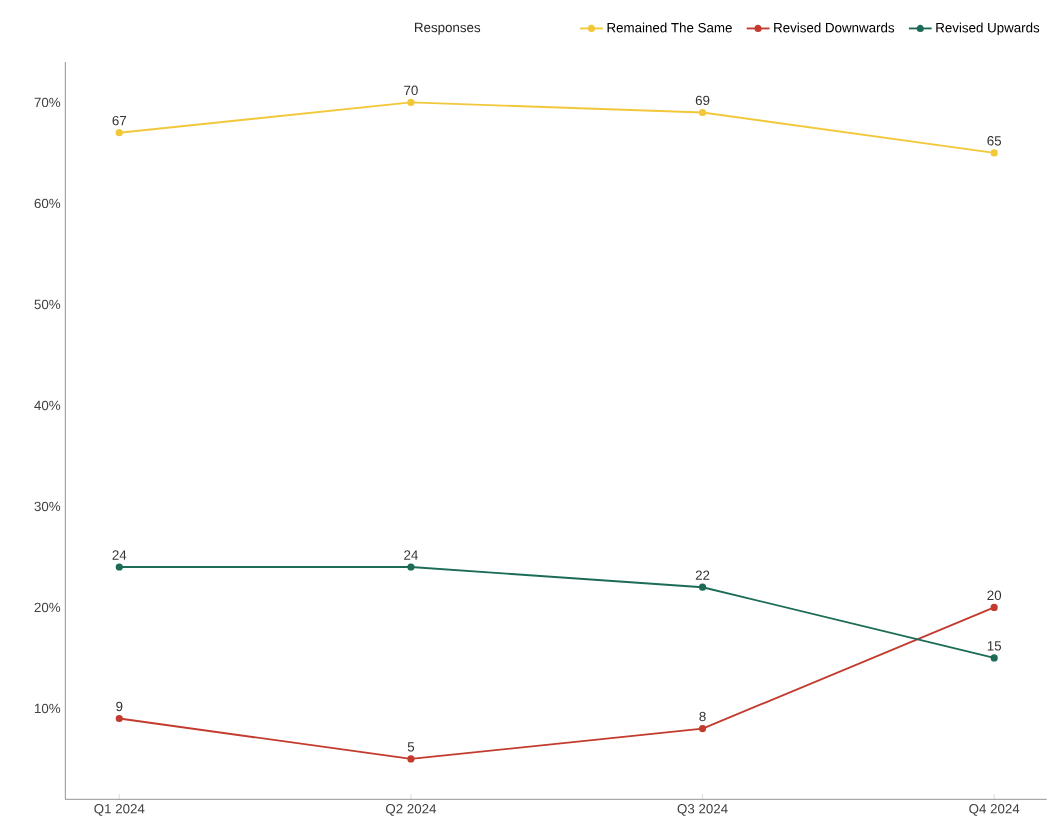  Describe the element at coordinates (411, 810) in the screenshot. I see `x-tick-label: Q2 2024` at that location.